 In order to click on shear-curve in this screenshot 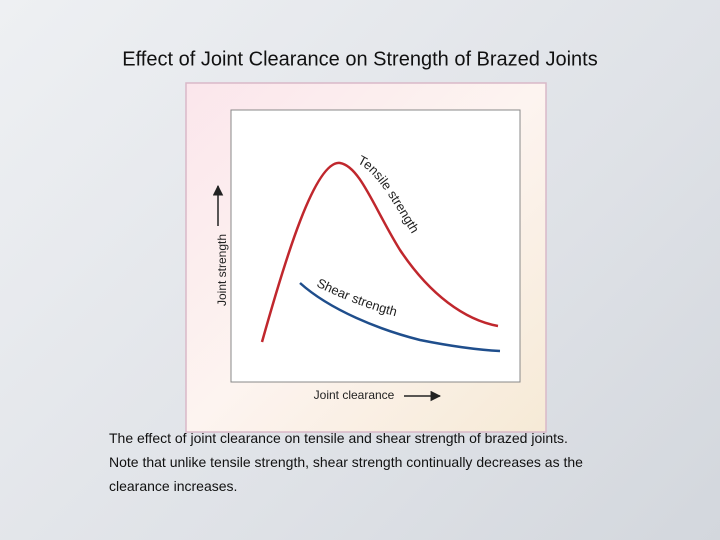, I will do `click(400, 317)`.